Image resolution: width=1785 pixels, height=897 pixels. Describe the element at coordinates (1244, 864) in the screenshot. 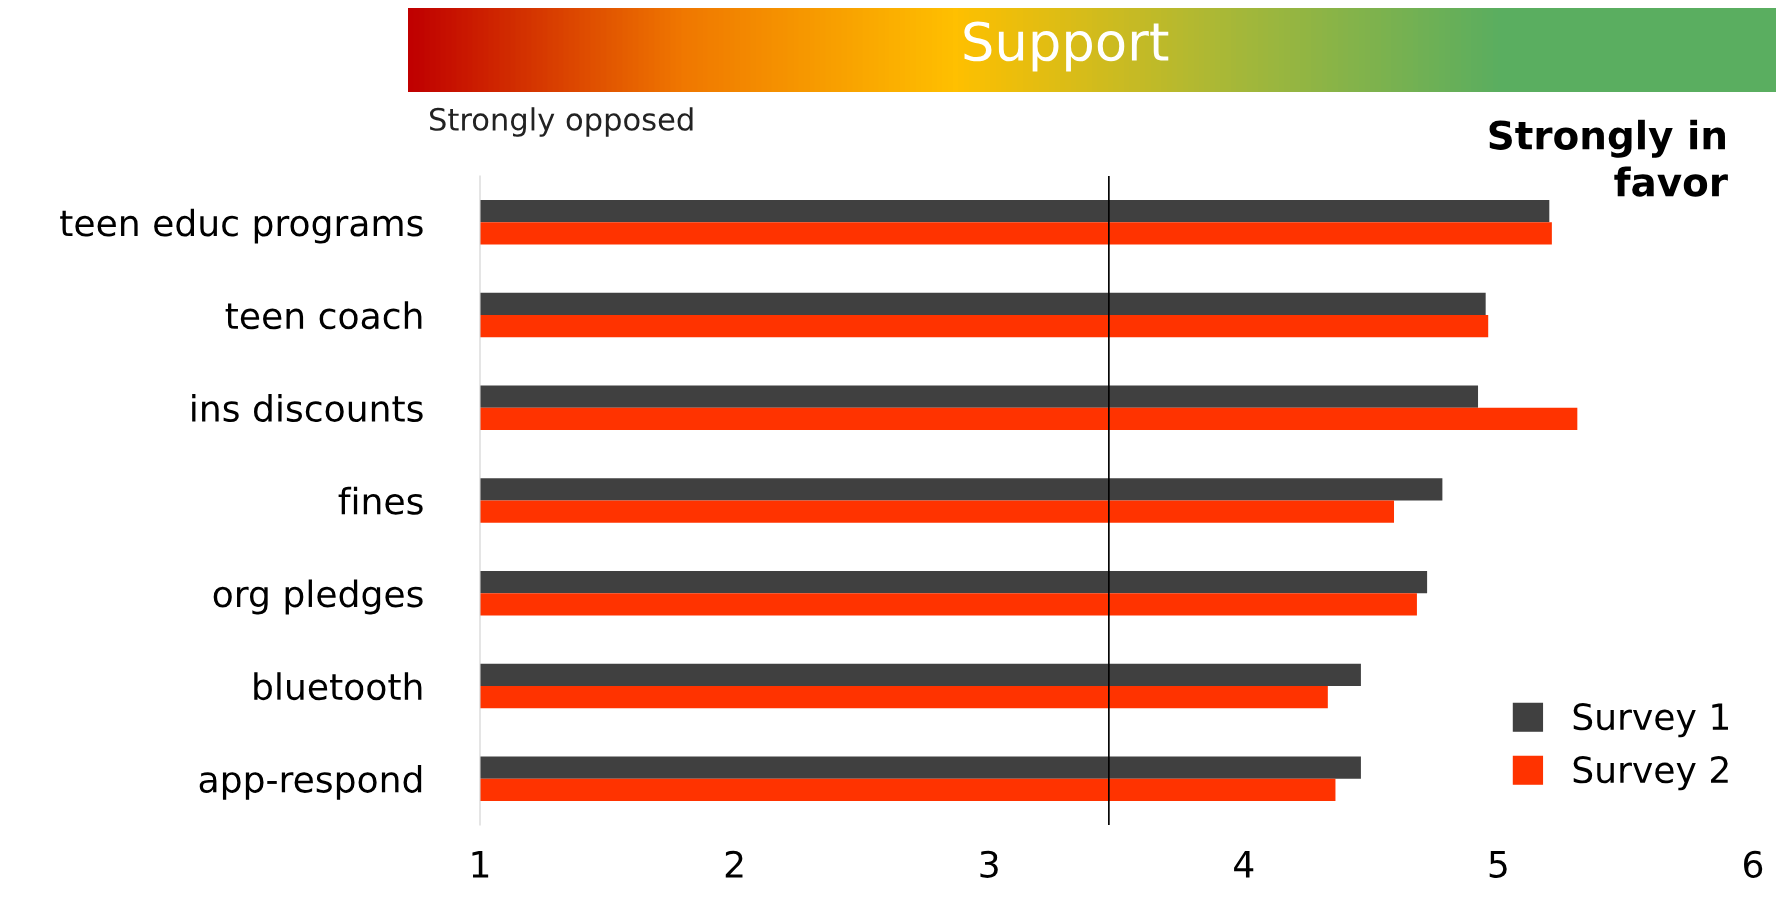

I see `x-tick-label: 4` at that location.